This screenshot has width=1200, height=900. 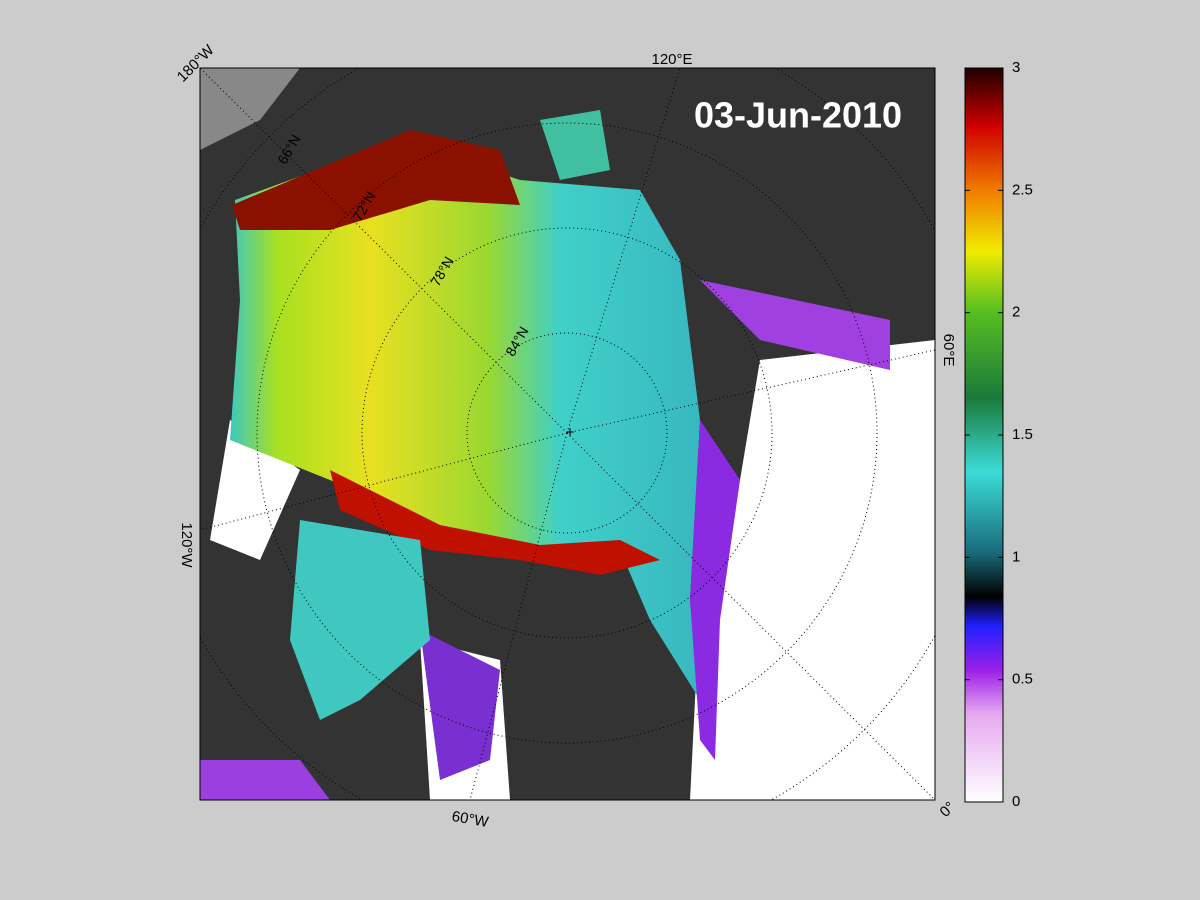 What do you see at coordinates (1016, 312) in the screenshot?
I see `colorbar-tick-label: 2` at bounding box center [1016, 312].